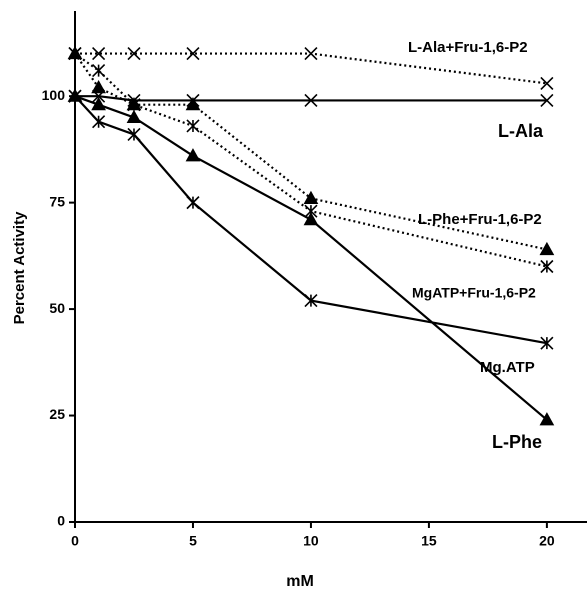 Image resolution: width=587 pixels, height=595 pixels. I want to click on y-tick-label: 75, so click(57, 201).